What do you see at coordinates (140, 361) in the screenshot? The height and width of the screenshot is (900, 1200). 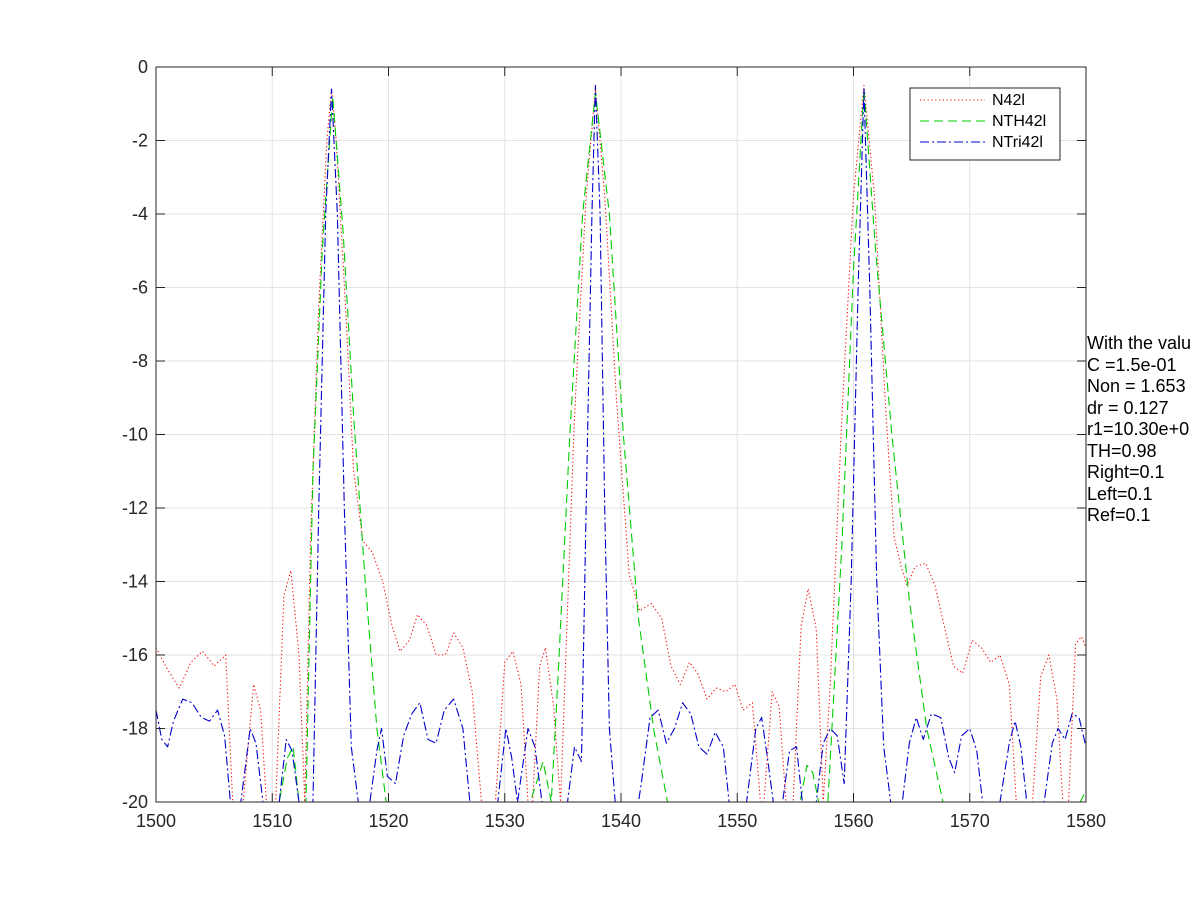 I see `y-tick-label: -8` at bounding box center [140, 361].